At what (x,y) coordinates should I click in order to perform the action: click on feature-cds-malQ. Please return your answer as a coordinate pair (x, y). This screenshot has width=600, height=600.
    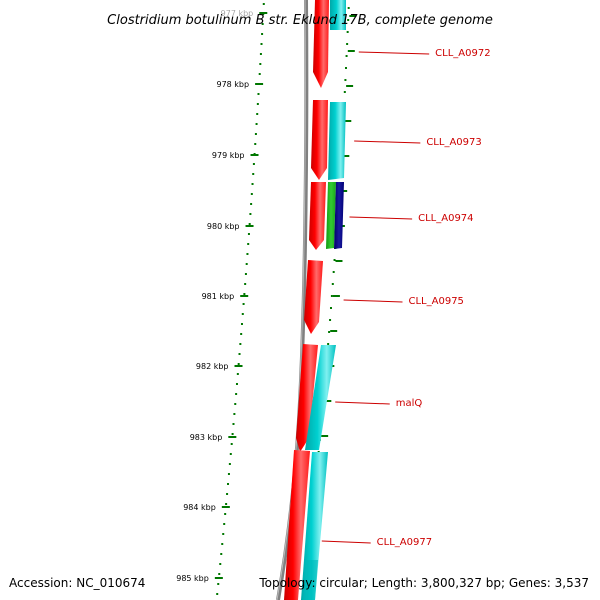
    Looking at the image, I should click on (307, 398).